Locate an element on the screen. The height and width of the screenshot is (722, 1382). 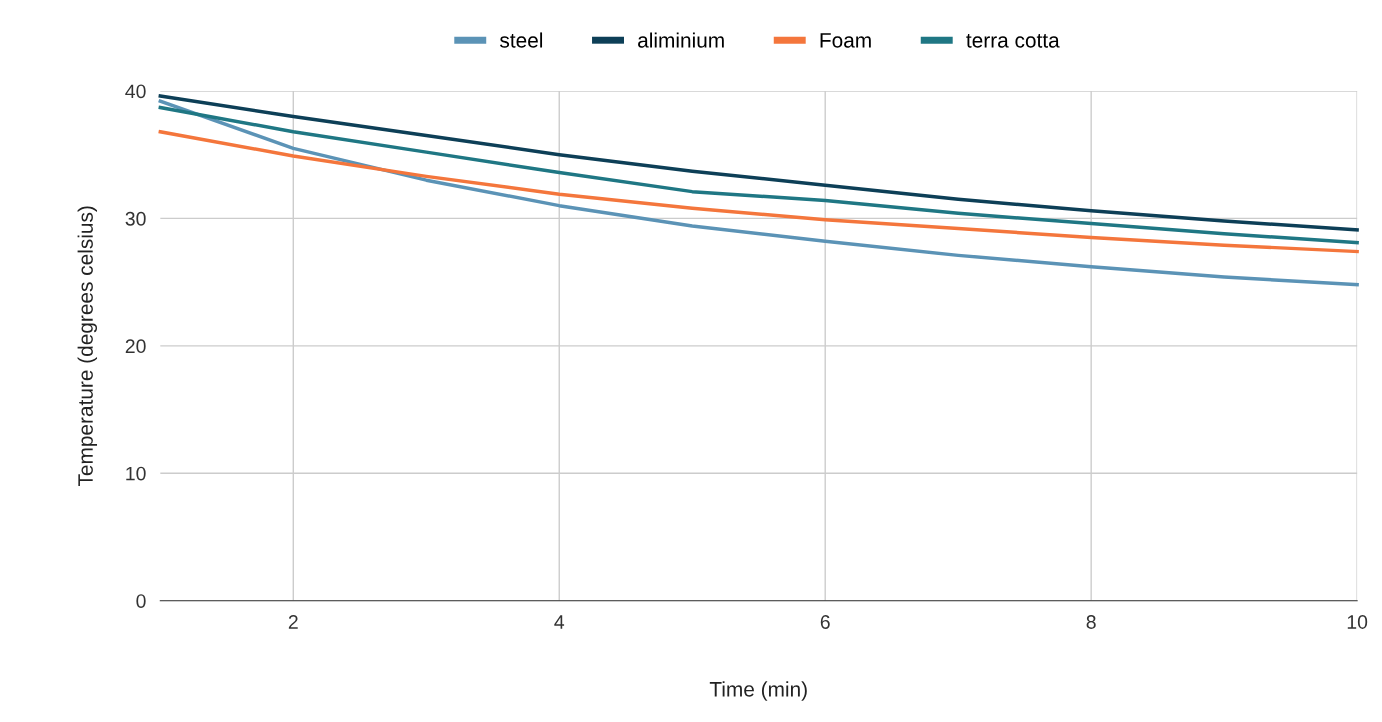
y-tick-label: 30 is located at coordinates (135, 218).